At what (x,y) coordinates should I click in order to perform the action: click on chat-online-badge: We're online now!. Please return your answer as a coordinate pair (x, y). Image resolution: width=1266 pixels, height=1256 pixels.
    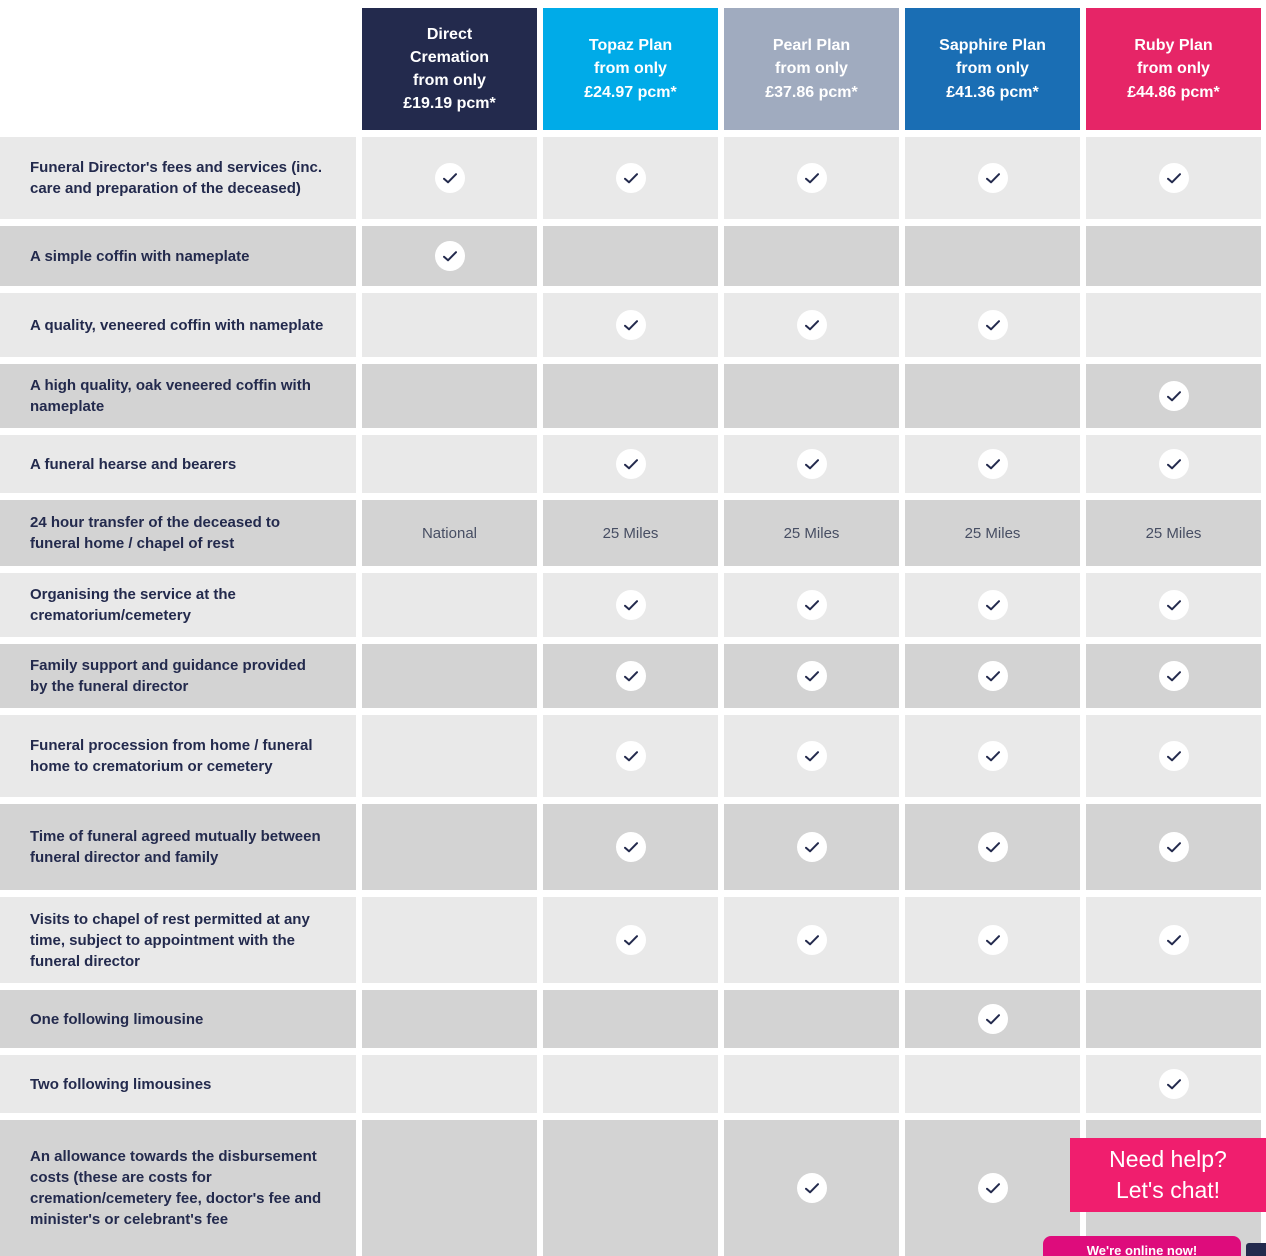
    Looking at the image, I should click on (1142, 1246).